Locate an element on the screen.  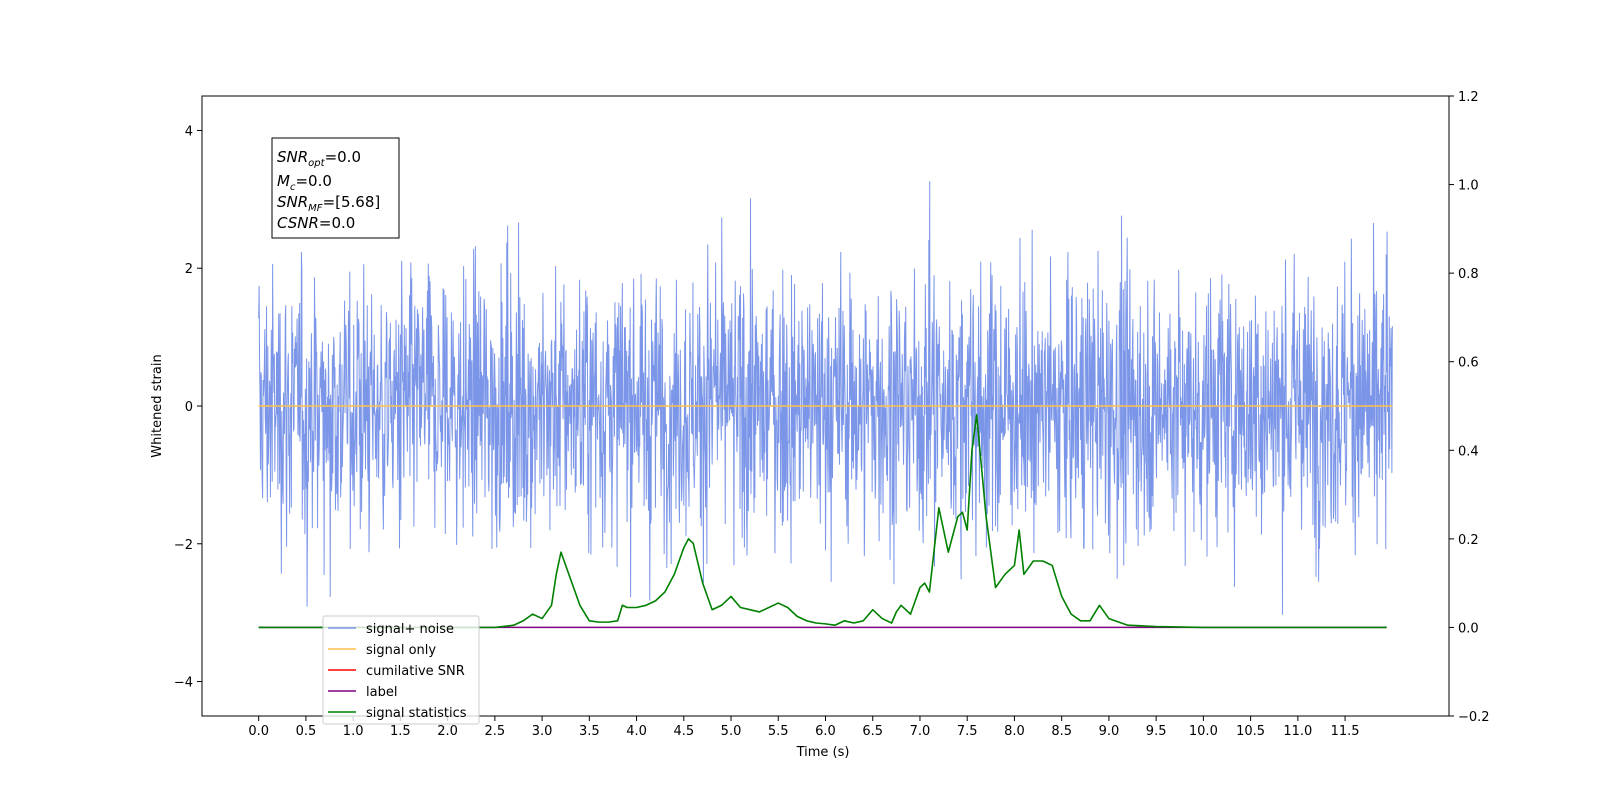
x-tick-label: 6.0 is located at coordinates (825, 731).